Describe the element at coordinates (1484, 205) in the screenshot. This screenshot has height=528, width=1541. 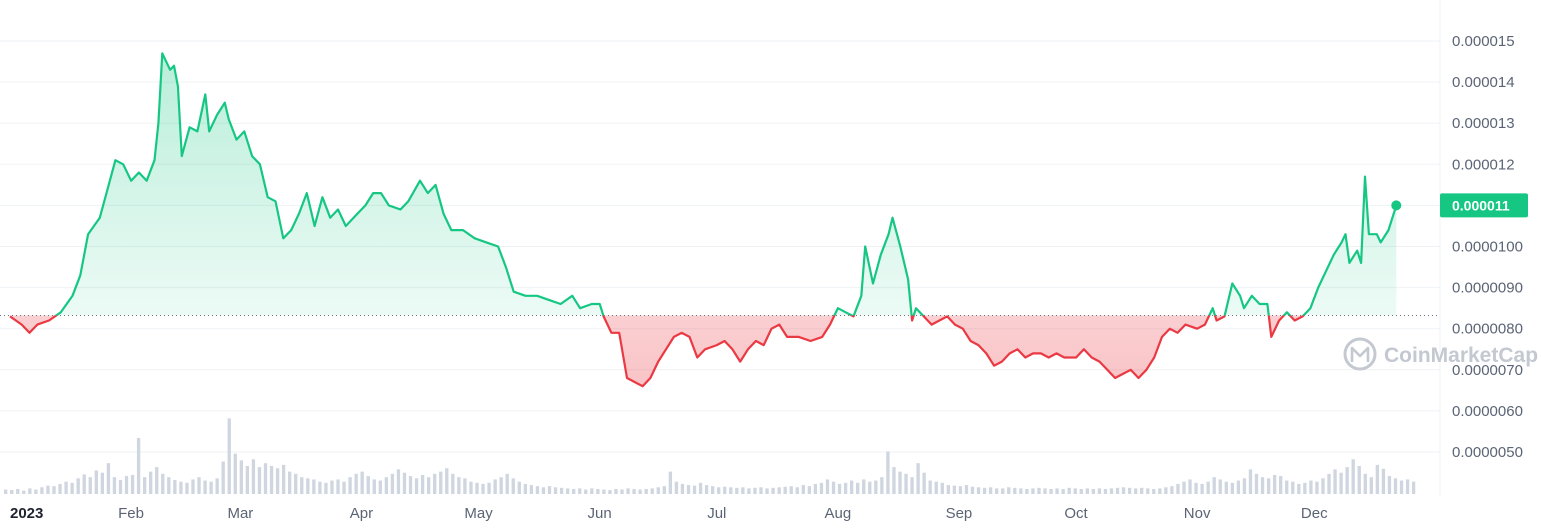
I see `current-price-tag-bg` at that location.